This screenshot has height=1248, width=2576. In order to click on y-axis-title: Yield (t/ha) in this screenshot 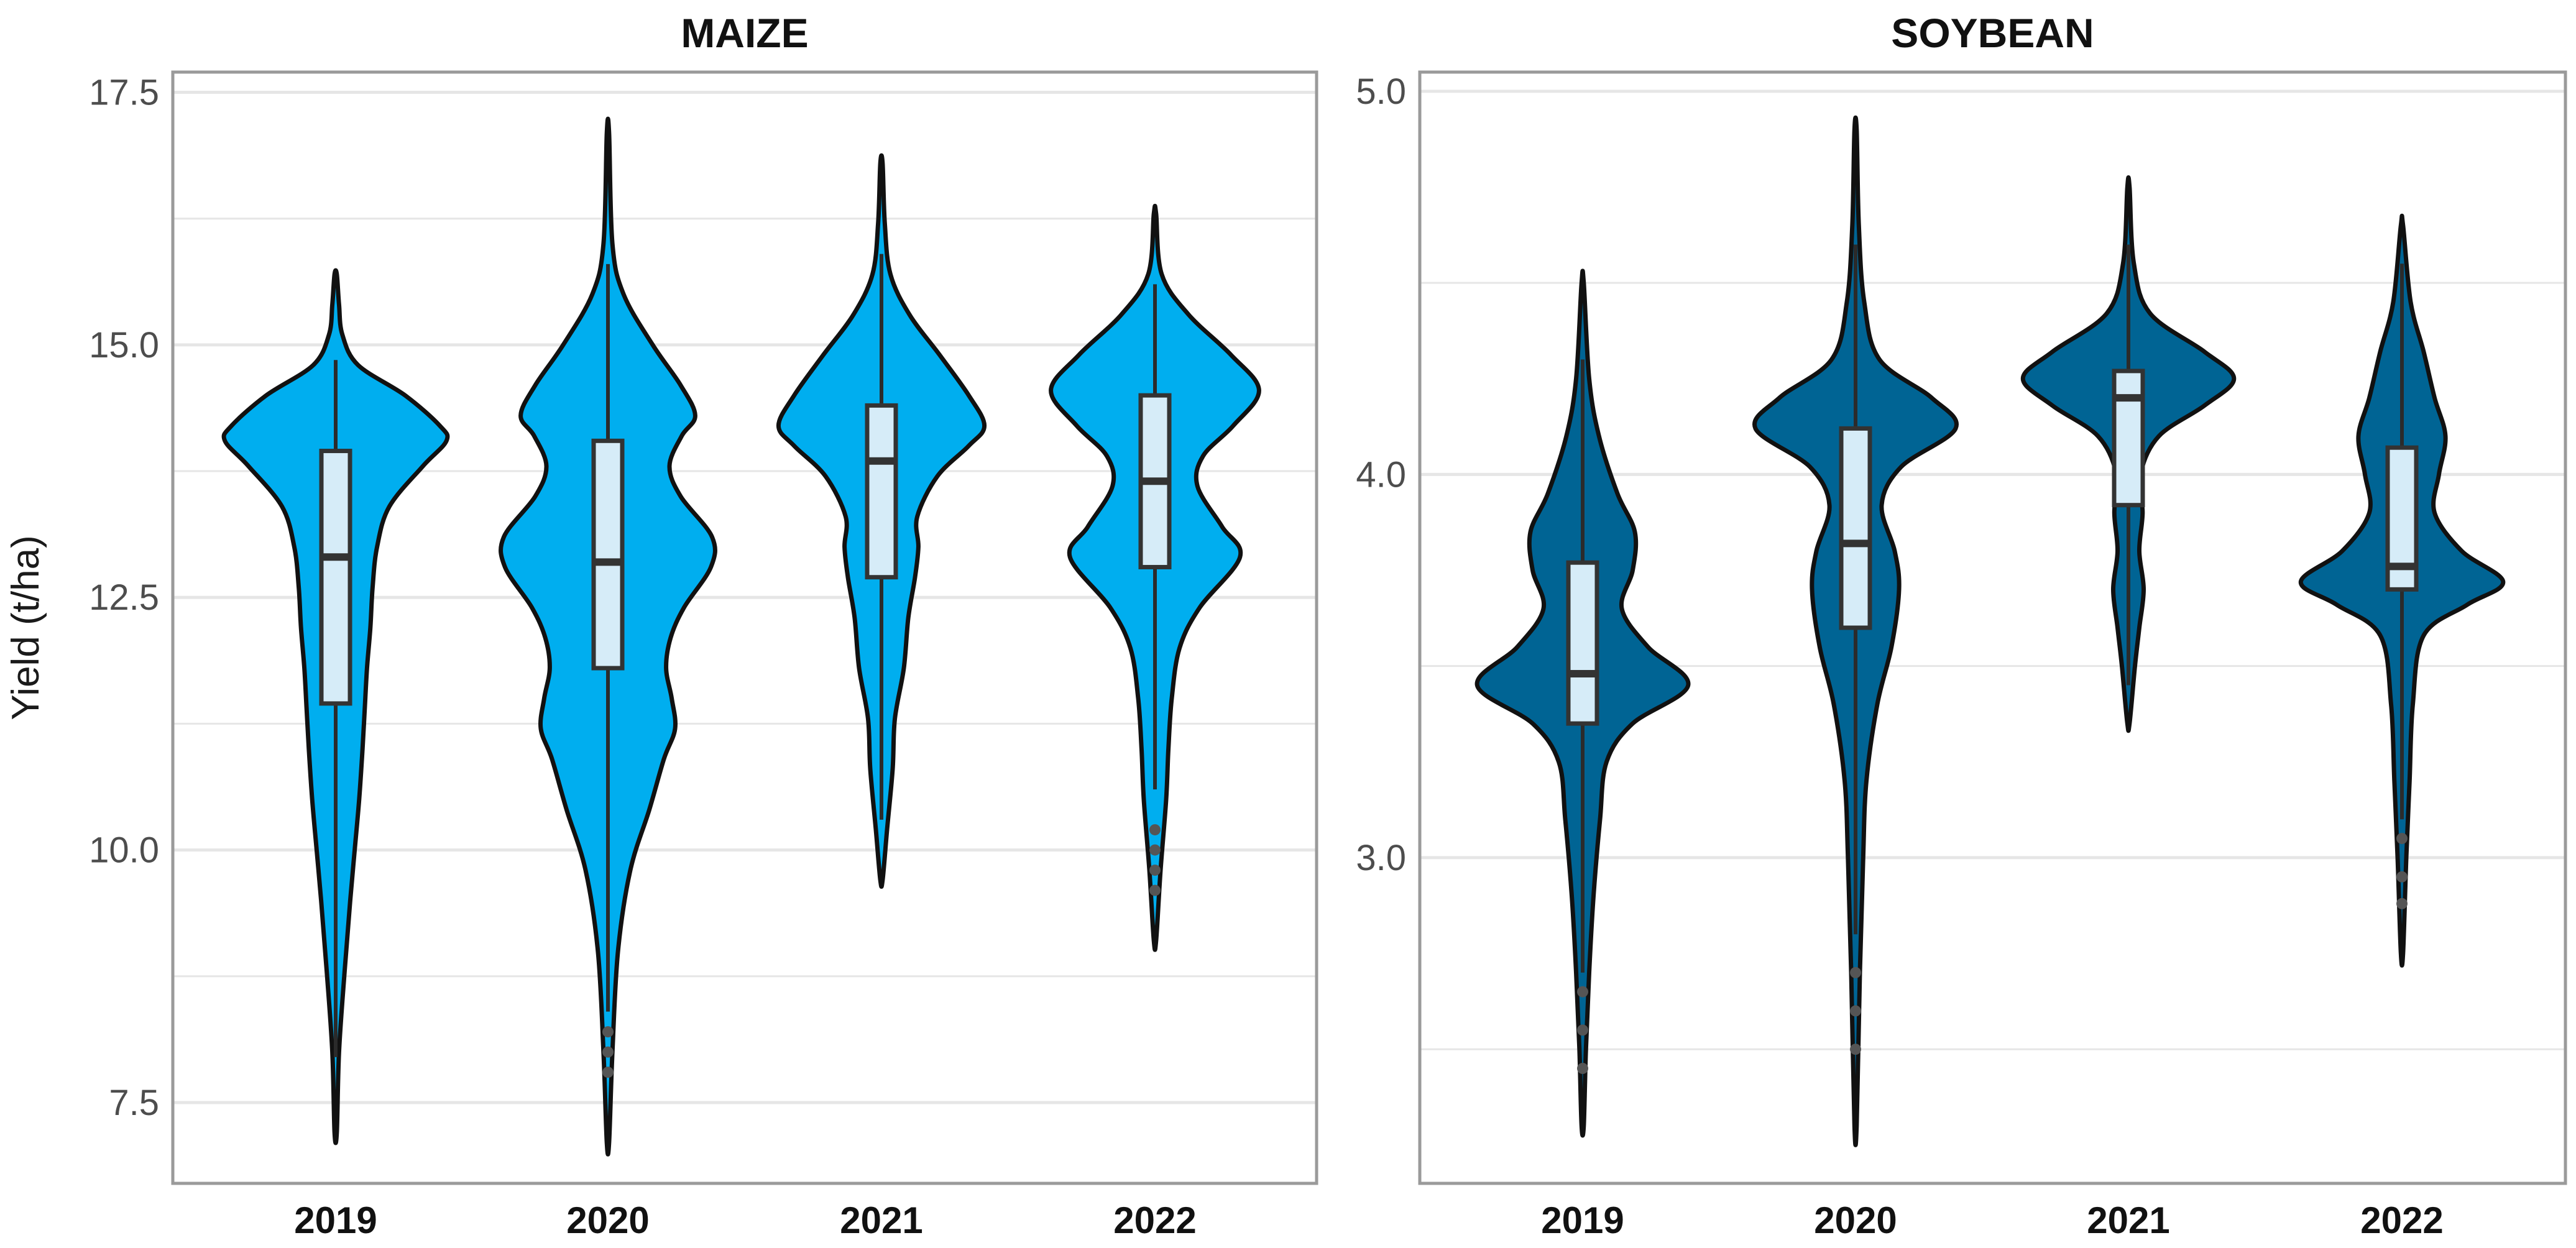, I will do `click(25, 627)`.